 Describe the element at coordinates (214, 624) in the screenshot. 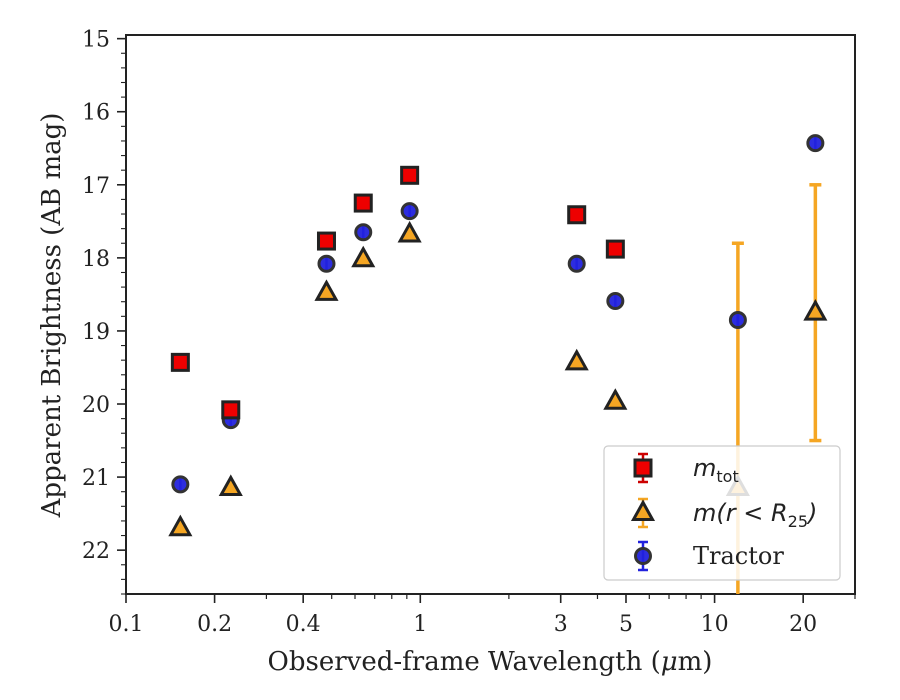

I see `x-tick-label: 0.2` at that location.